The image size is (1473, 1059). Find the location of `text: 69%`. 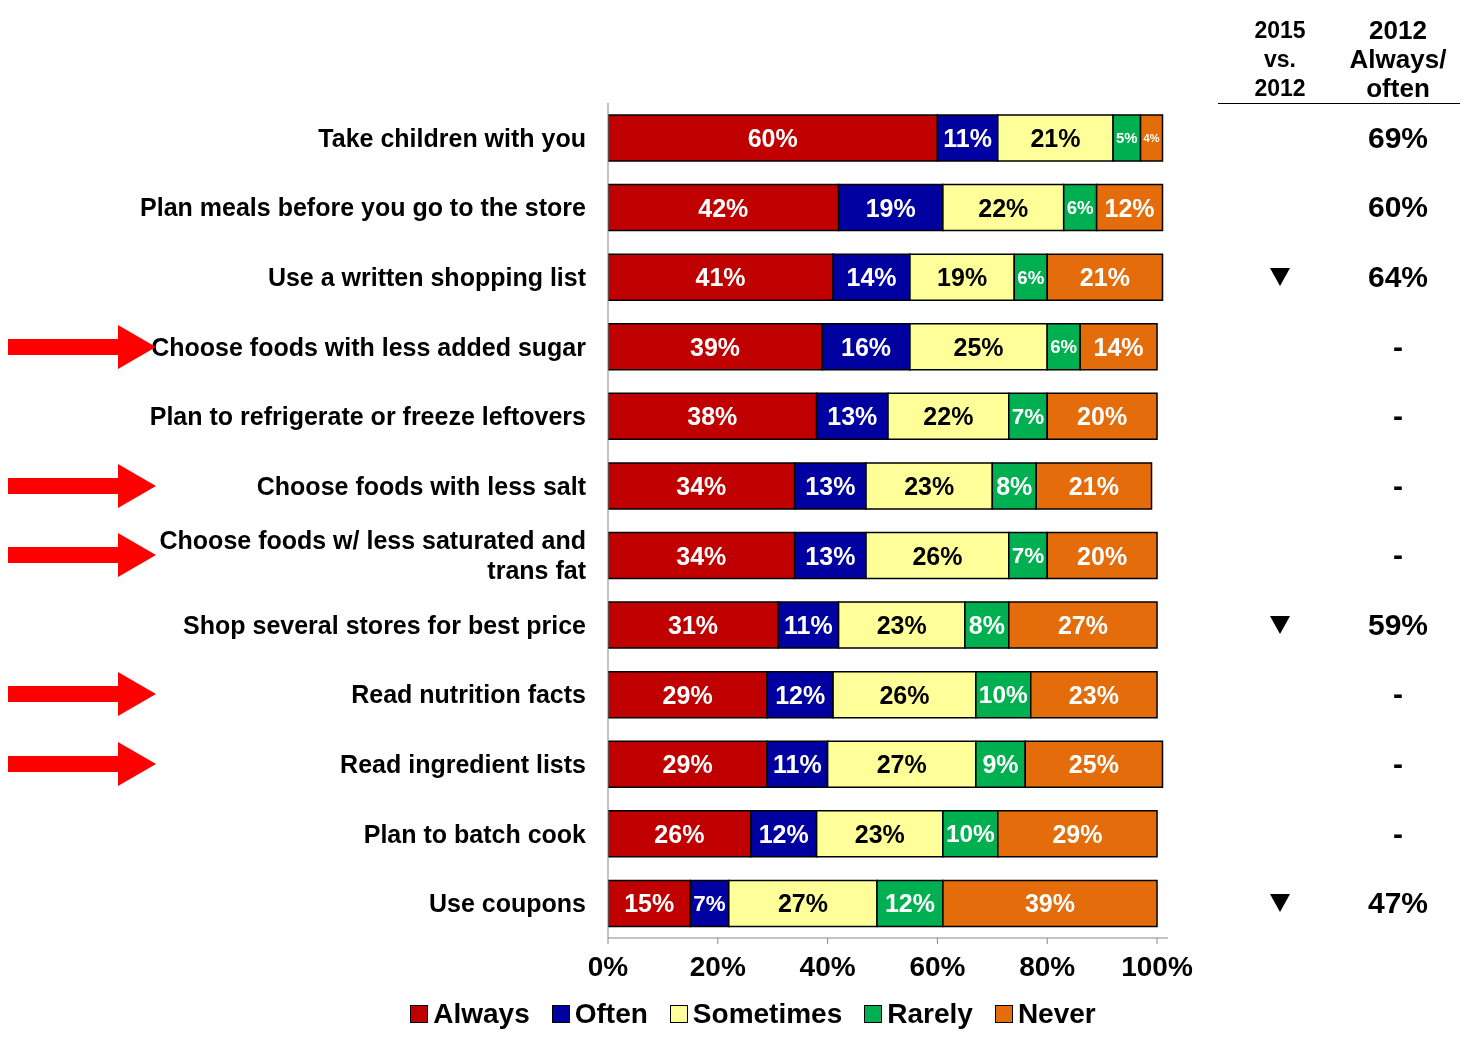

text: 69% is located at coordinates (1397, 137).